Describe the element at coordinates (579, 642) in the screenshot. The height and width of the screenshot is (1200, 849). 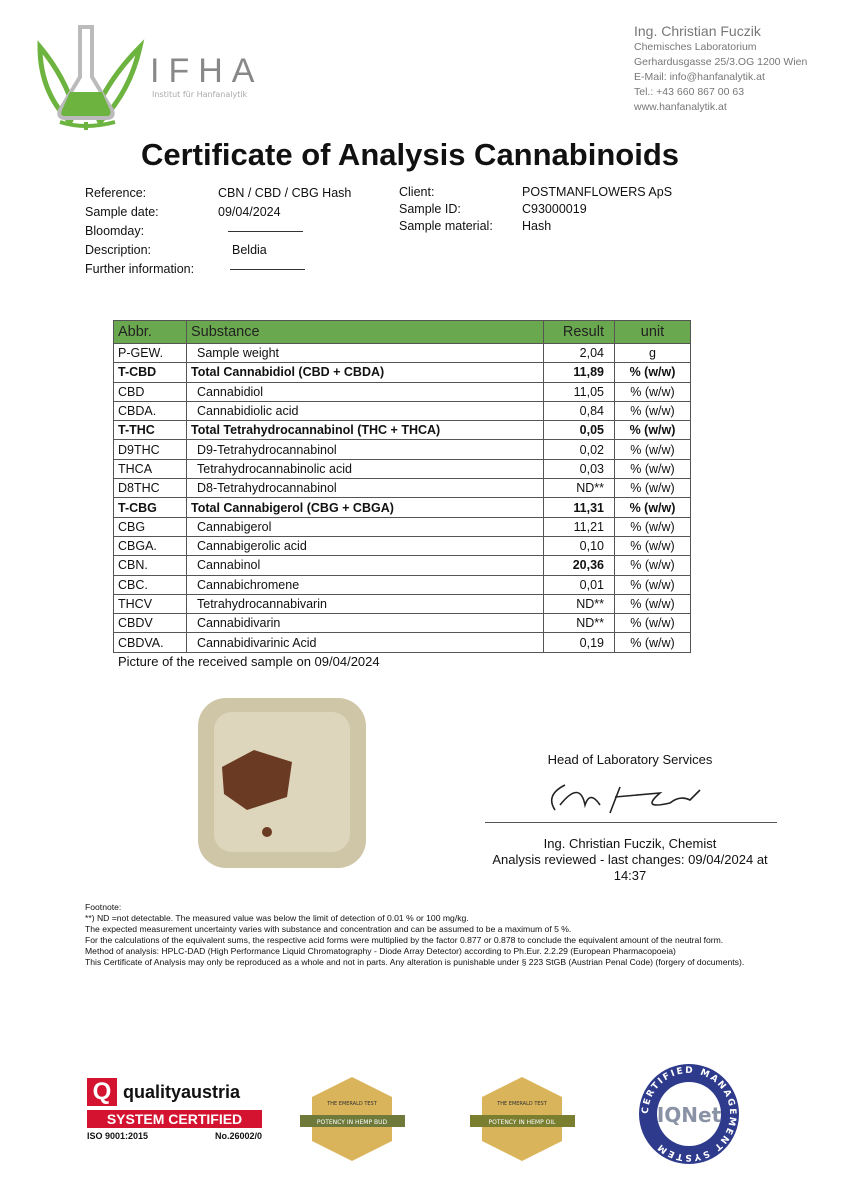
I see `cell-result: 0,19` at that location.